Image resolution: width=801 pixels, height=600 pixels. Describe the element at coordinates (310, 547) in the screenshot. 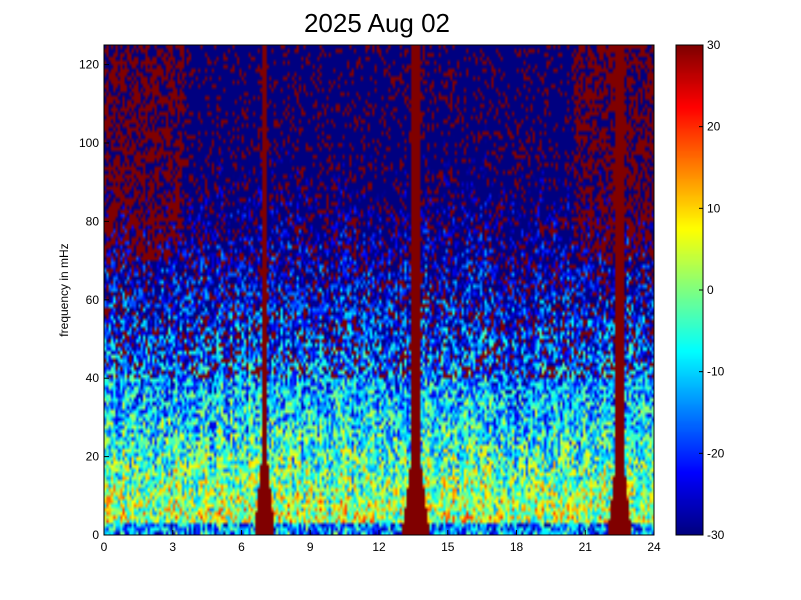

I see `x-tick-label: 9` at that location.